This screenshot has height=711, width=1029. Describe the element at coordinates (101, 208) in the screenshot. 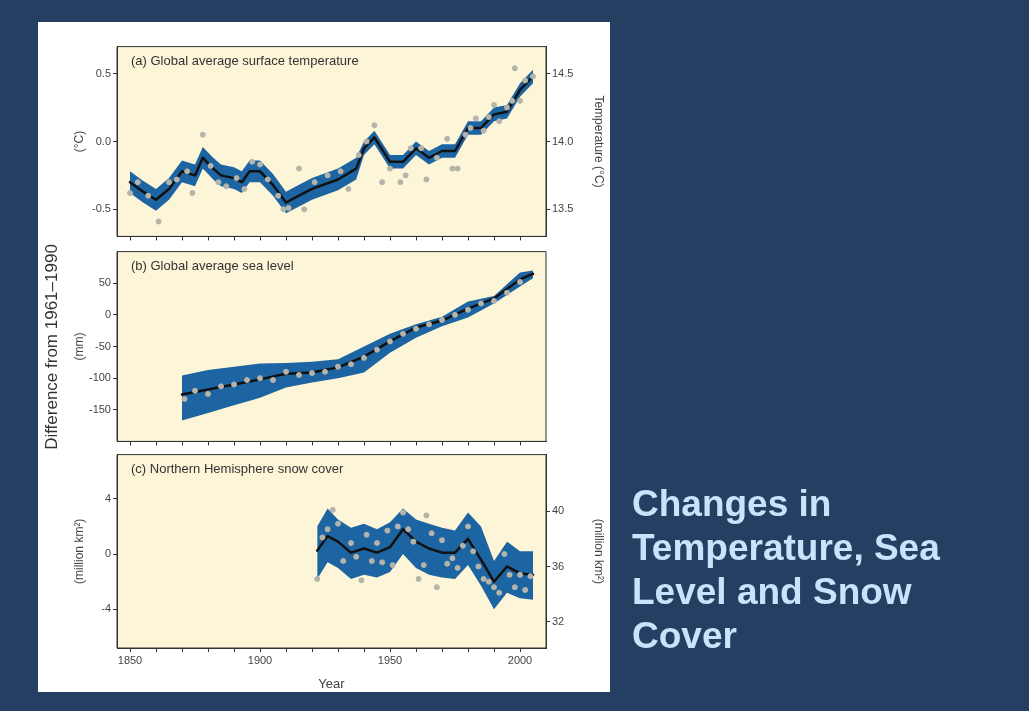

I see `y-tick-label: -0.5` at that location.